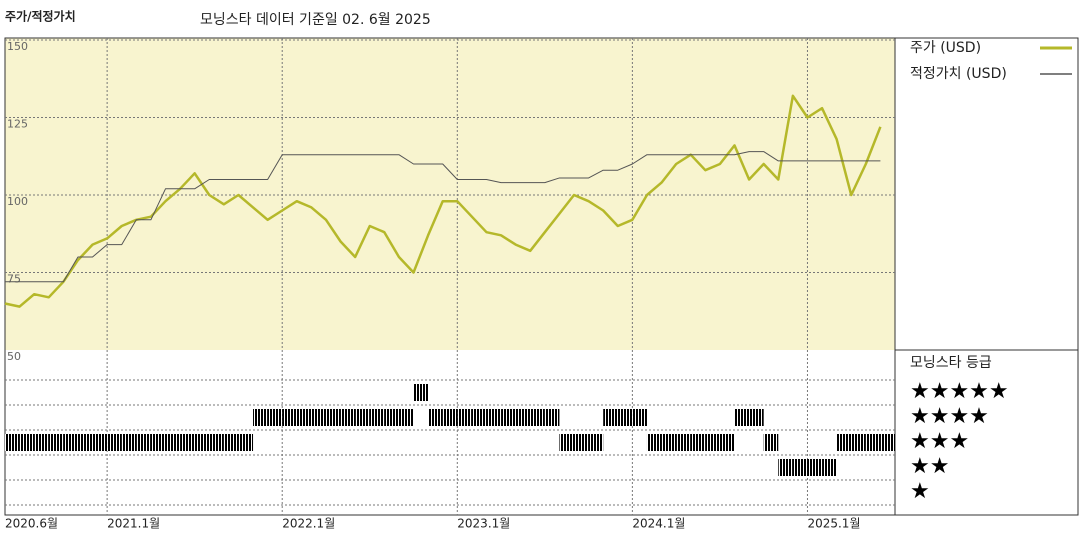 This screenshot has height=544, width=1080. What do you see at coordinates (939, 441) in the screenshot?
I see `rating-legend: ★★★` at bounding box center [939, 441].